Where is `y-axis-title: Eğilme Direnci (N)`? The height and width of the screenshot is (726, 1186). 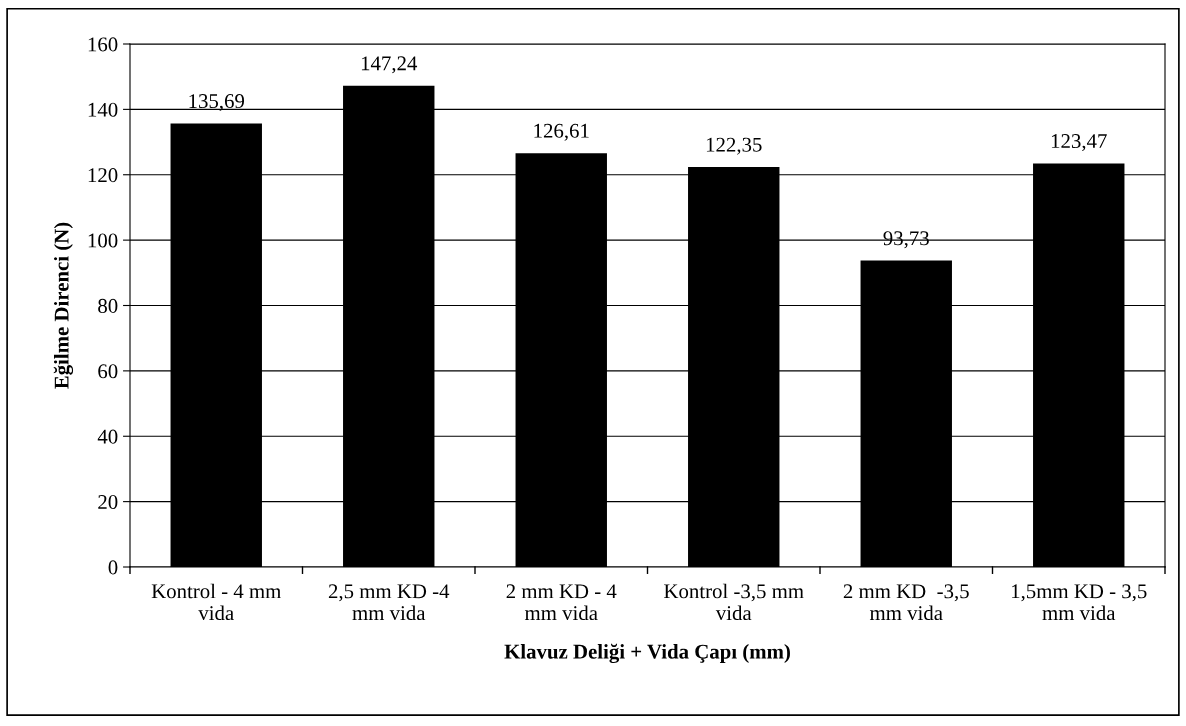
y-axis-title: Eğilme Direnci (N) is located at coordinates (63, 305).